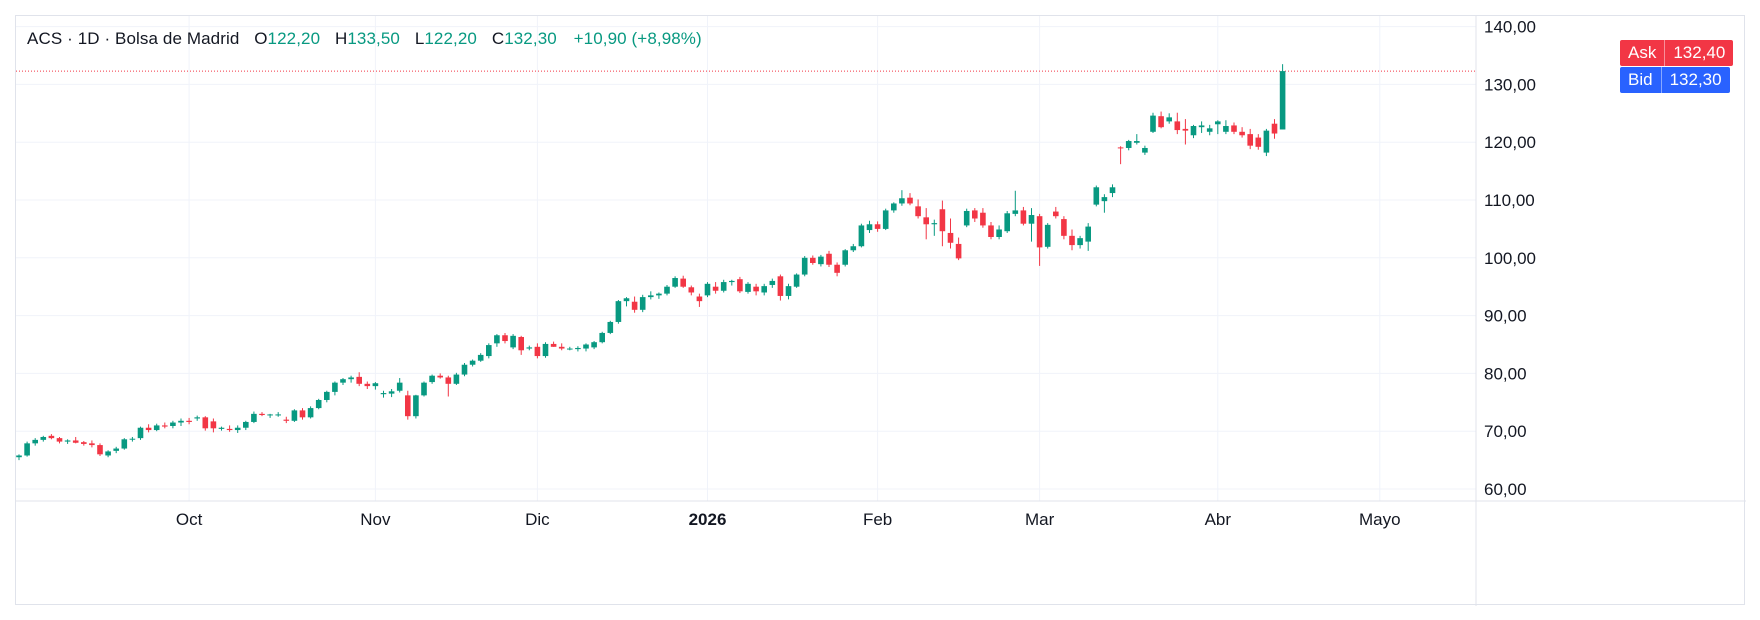  What do you see at coordinates (1675, 80) in the screenshot?
I see `bid-quote-badge: Bid 132,30` at bounding box center [1675, 80].